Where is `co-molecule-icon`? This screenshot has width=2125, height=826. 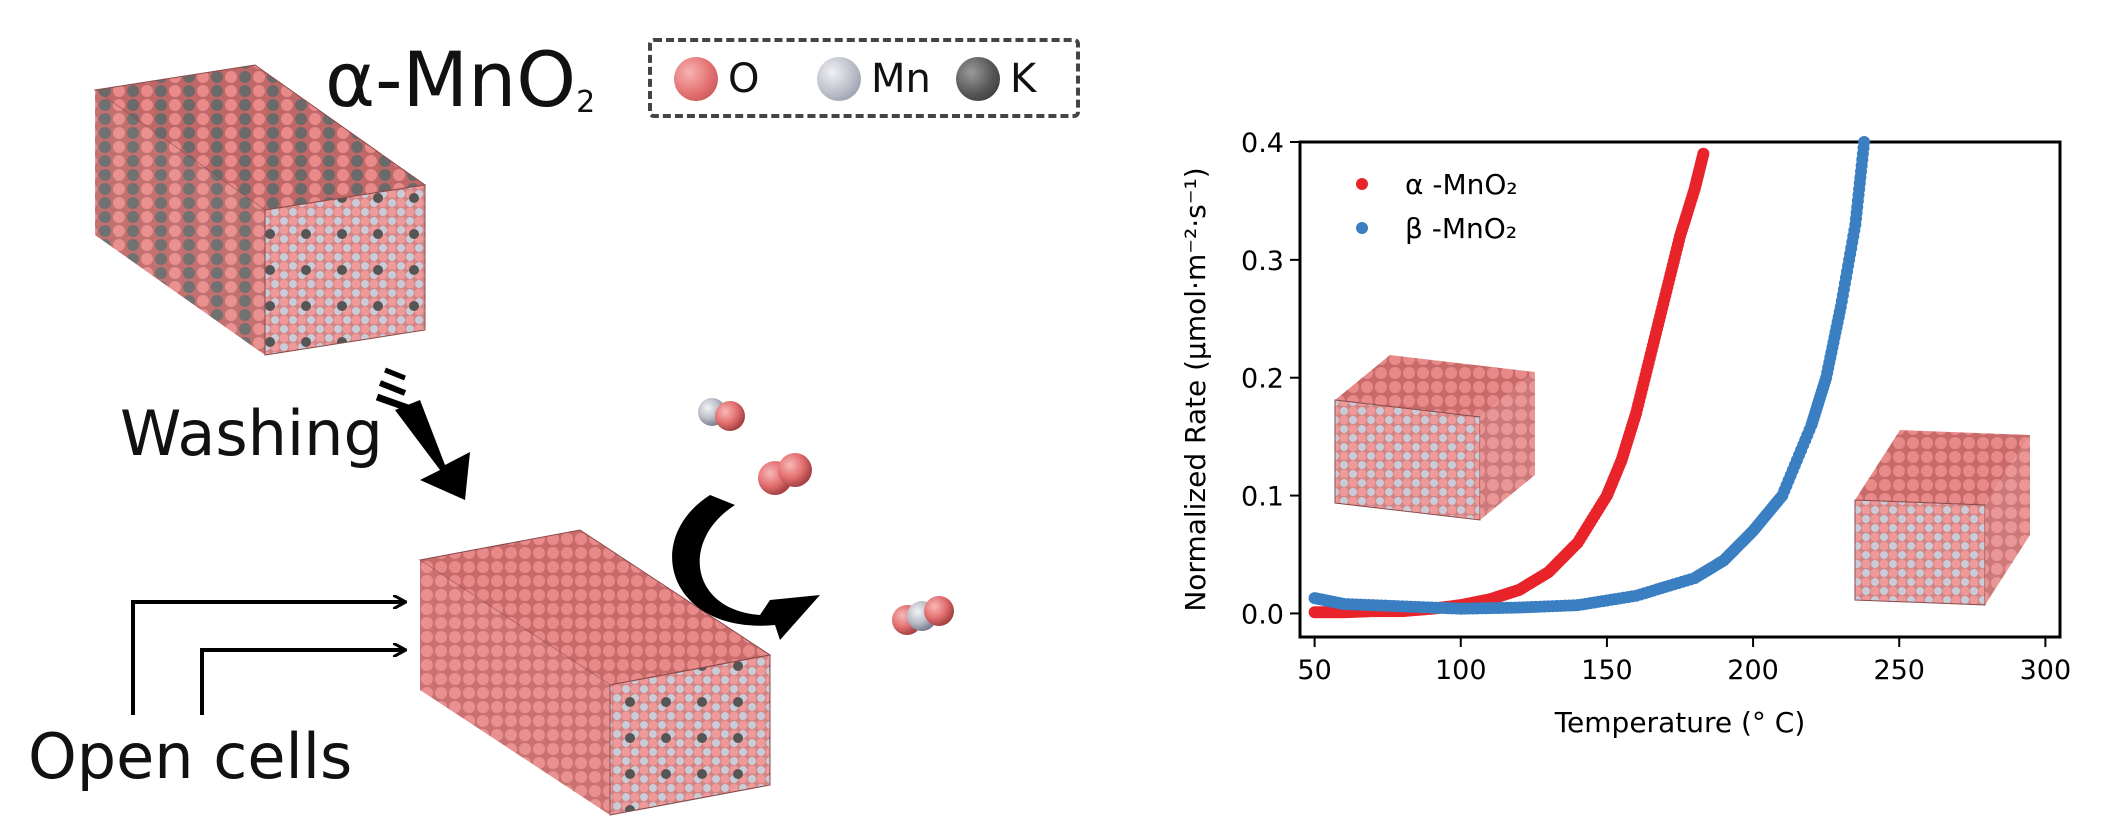 co-molecule-icon is located at coordinates (721, 414).